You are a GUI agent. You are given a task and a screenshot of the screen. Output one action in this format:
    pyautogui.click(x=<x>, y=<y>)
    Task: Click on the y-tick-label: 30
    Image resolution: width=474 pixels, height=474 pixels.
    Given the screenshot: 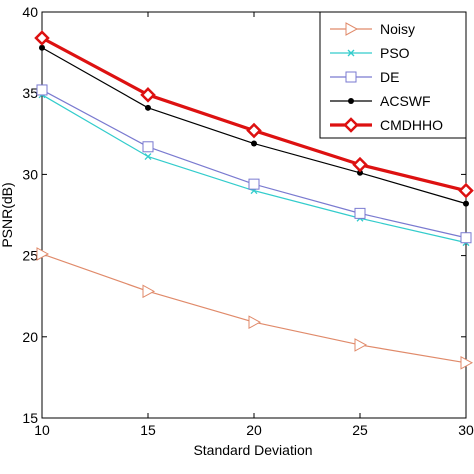 What is the action you would take?
    pyautogui.click(x=30, y=174)
    